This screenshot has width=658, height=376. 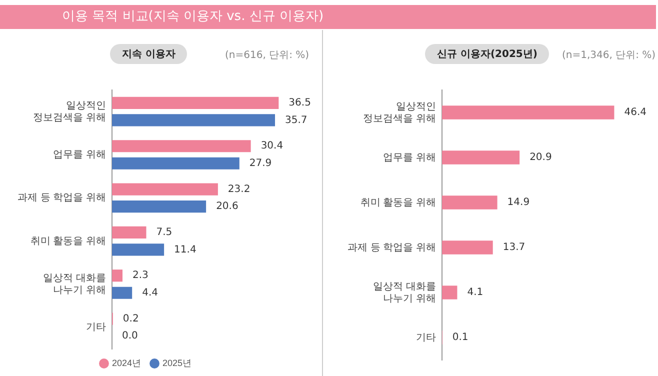 What do you see at coordinates (460, 338) in the screenshot?
I see `data-label: 0.1` at bounding box center [460, 338].